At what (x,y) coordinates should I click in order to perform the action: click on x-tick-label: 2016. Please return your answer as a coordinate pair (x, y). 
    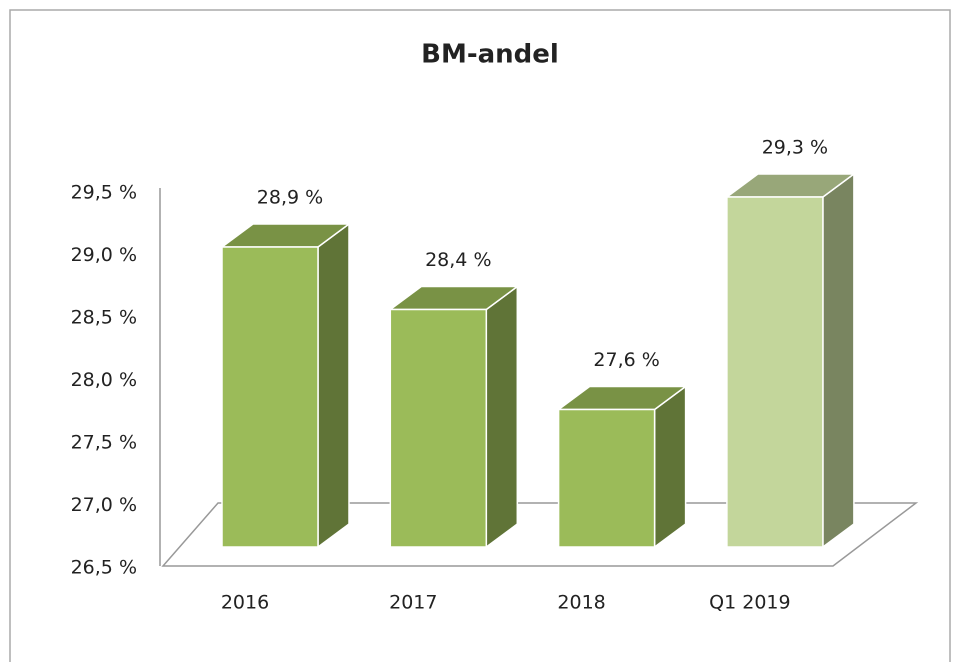
    Looking at the image, I should click on (245, 603).